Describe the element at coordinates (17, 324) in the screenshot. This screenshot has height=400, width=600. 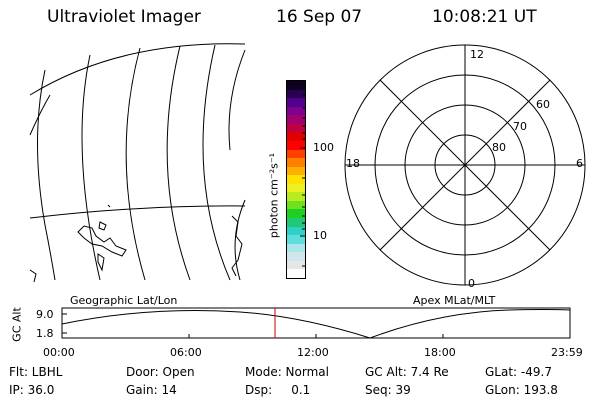
I see `altitude-axis-label: GC Alt` at that location.